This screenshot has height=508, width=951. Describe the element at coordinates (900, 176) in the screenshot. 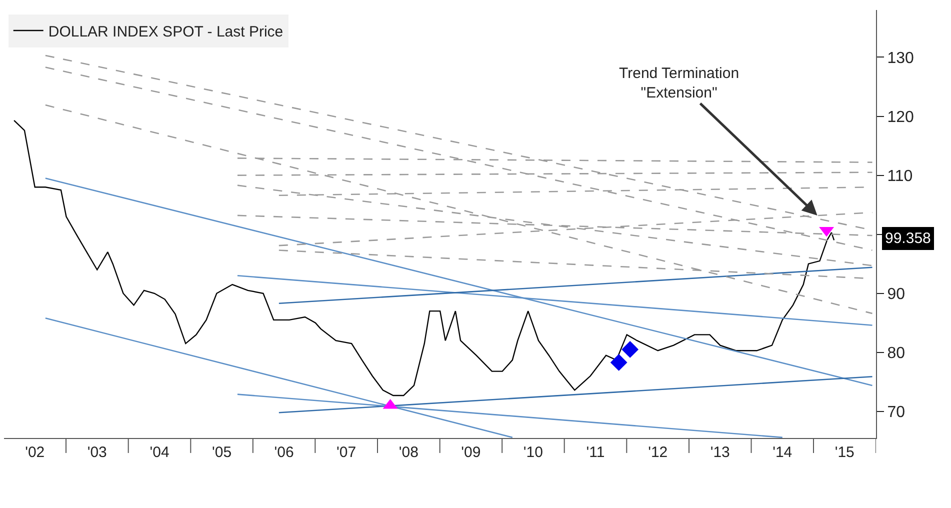

I see `y-tick-label: 110` at that location.